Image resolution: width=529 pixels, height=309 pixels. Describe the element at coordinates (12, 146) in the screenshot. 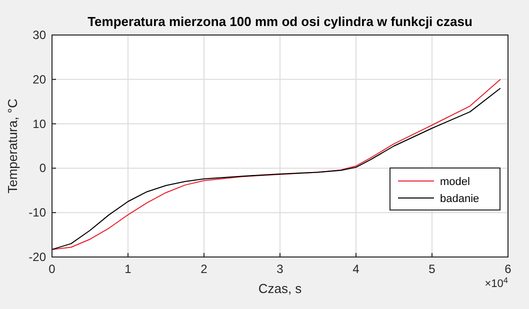

I see `y-axis-title: Temperatura, °C` at that location.